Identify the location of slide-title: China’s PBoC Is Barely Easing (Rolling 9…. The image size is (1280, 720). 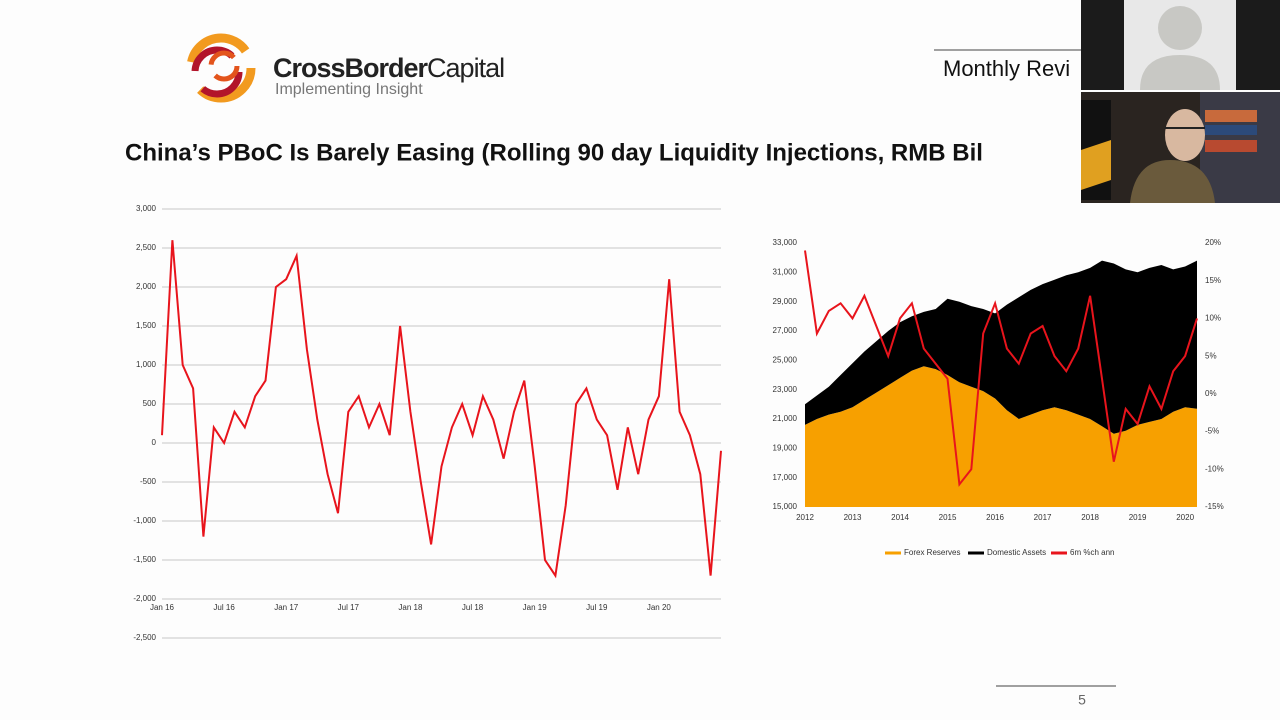
(554, 152).